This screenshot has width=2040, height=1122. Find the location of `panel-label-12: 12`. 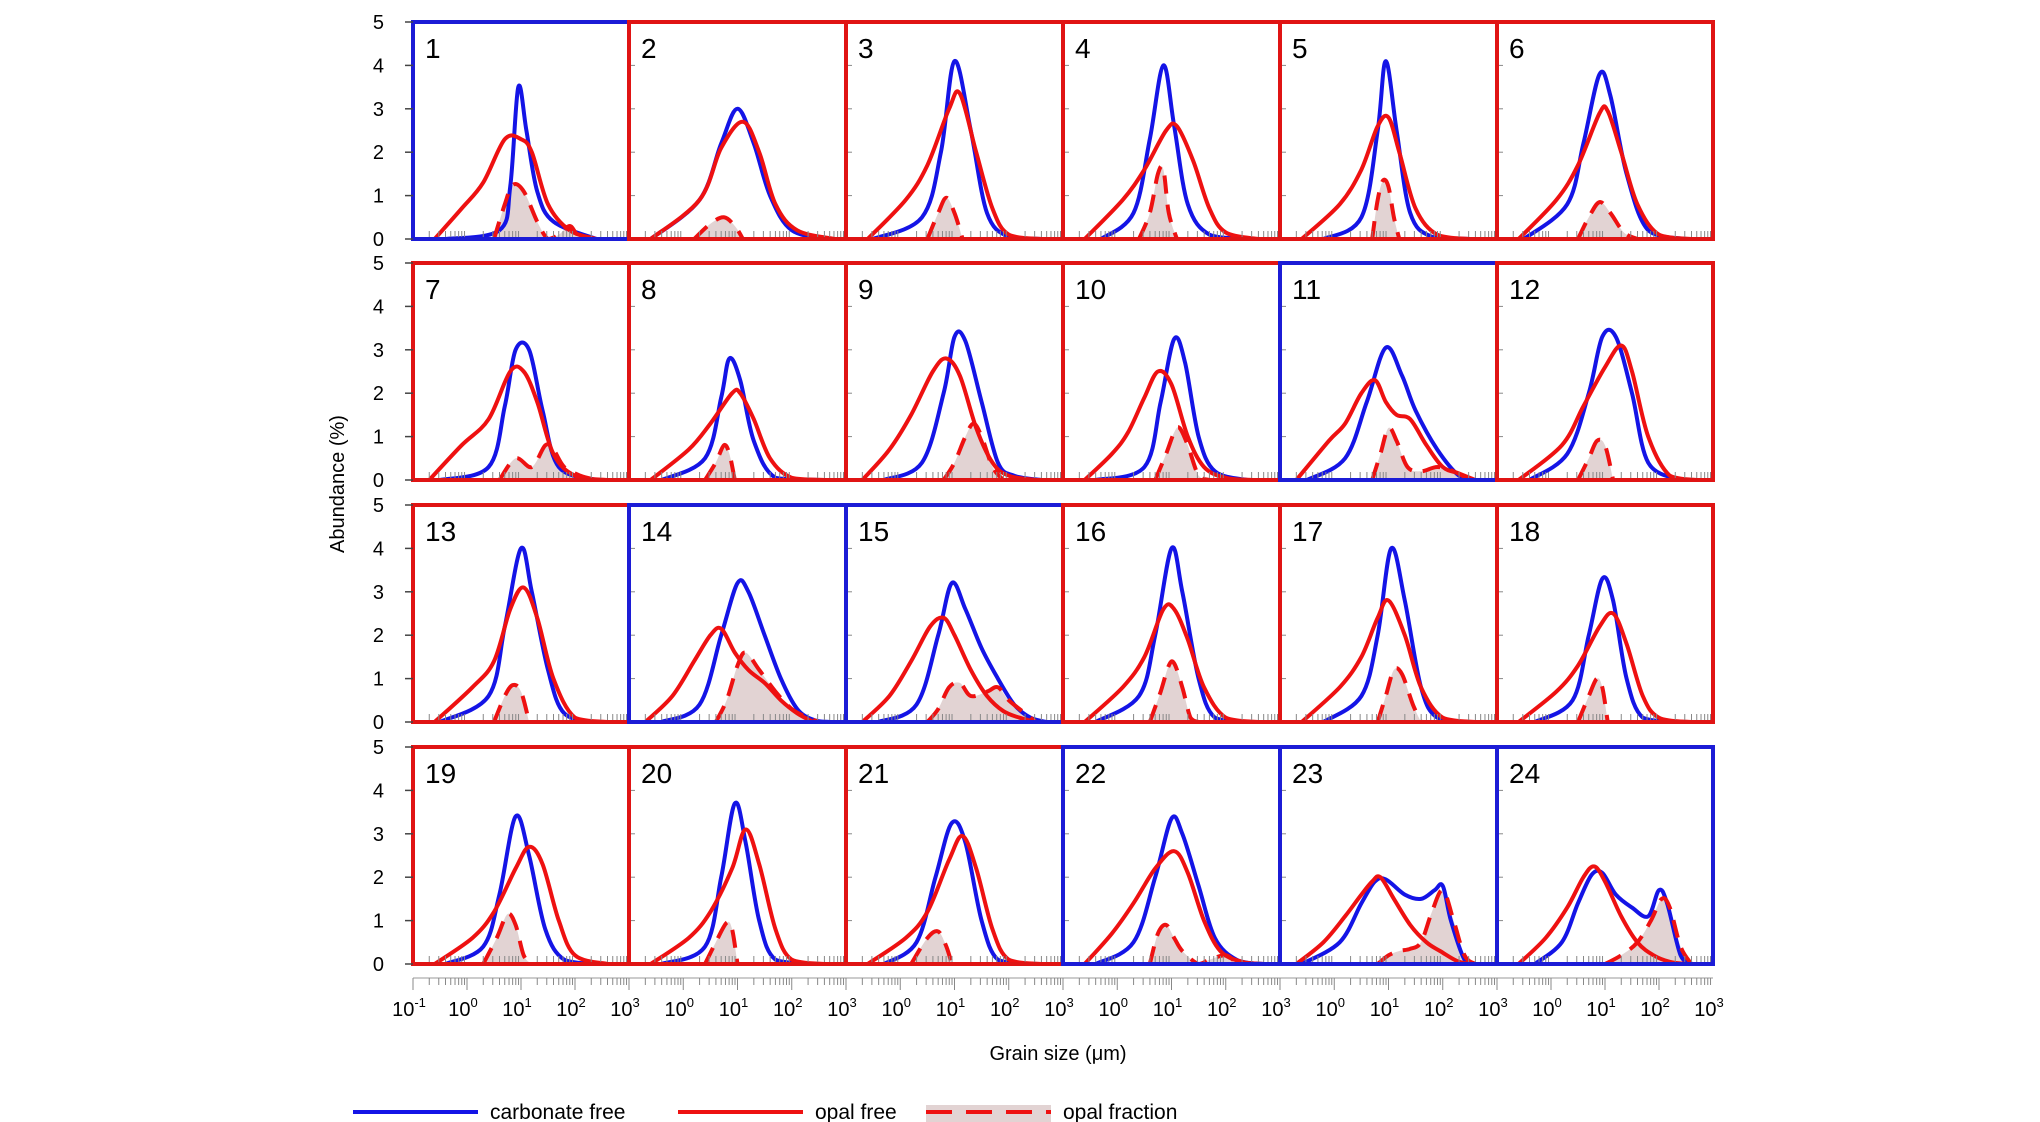

panel-label-12: 12 is located at coordinates (1524, 289).